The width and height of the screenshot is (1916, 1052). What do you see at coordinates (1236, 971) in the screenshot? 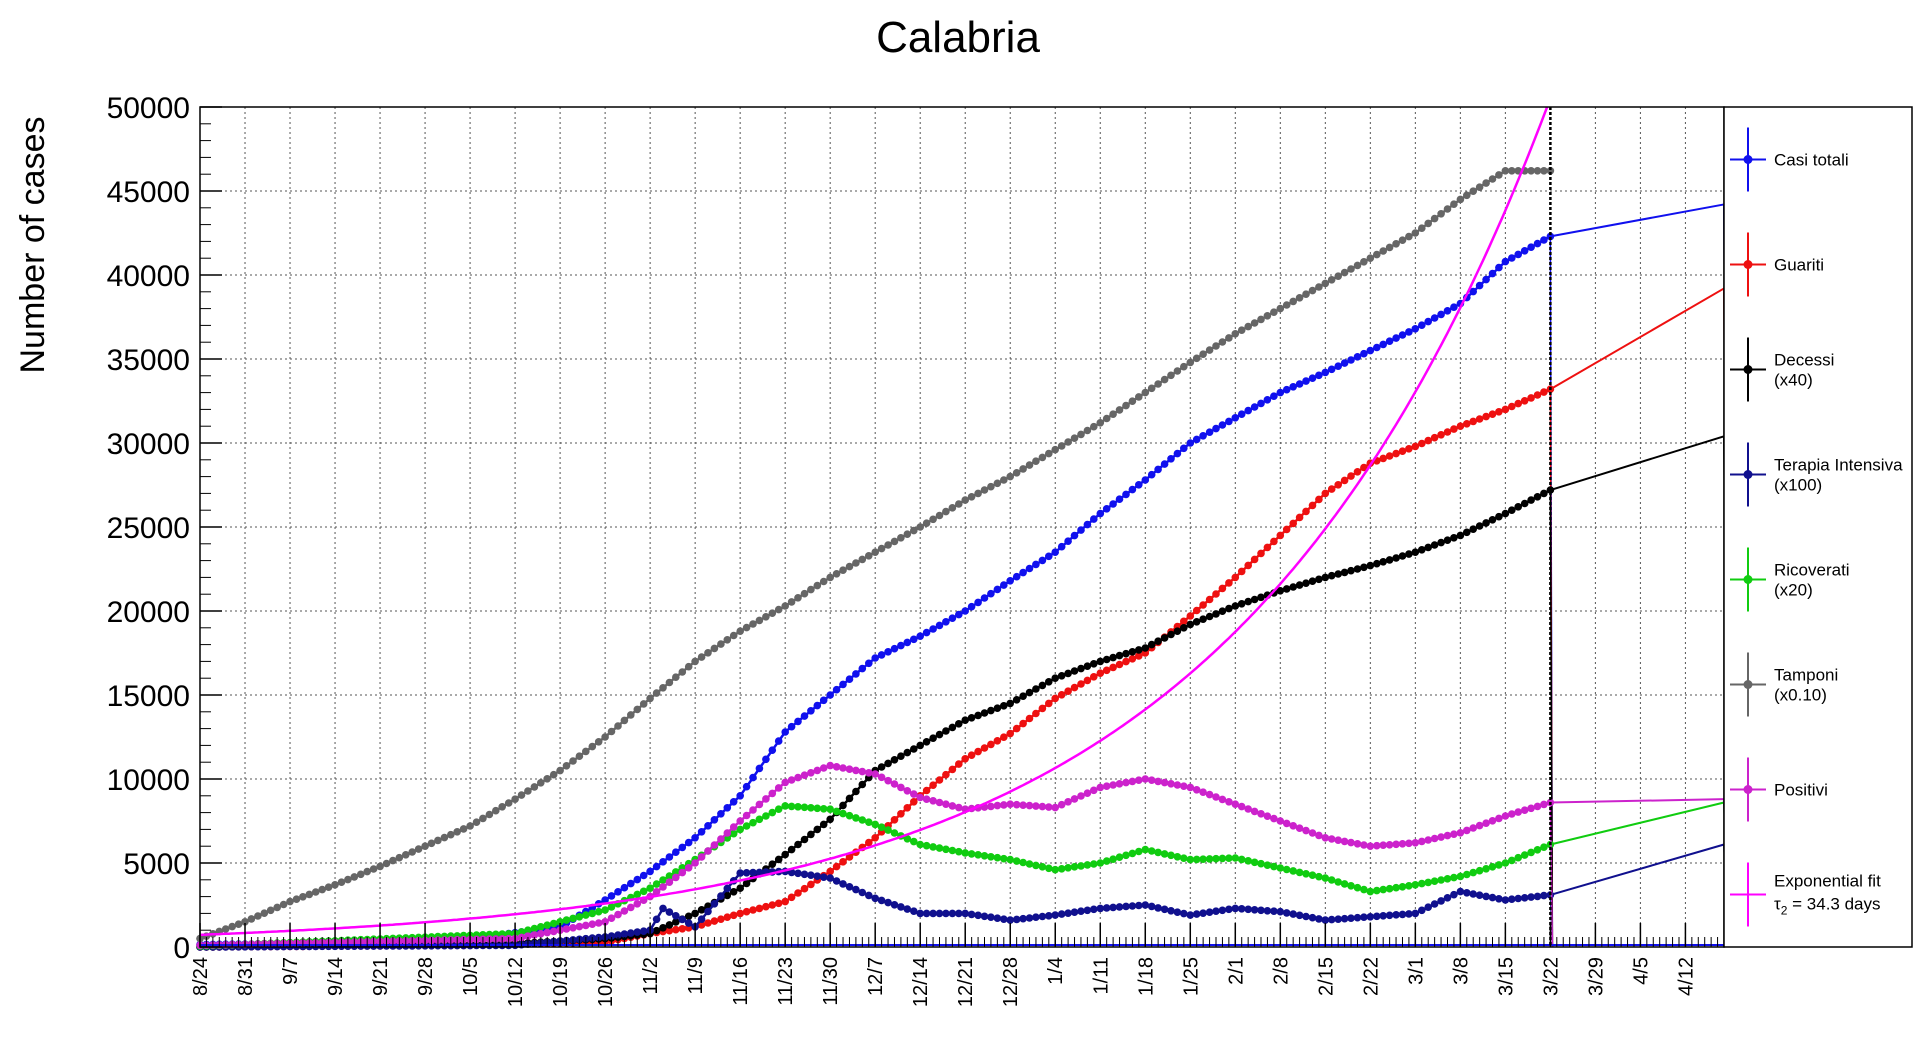
I see `x-tick-label: 2/1` at bounding box center [1236, 971].